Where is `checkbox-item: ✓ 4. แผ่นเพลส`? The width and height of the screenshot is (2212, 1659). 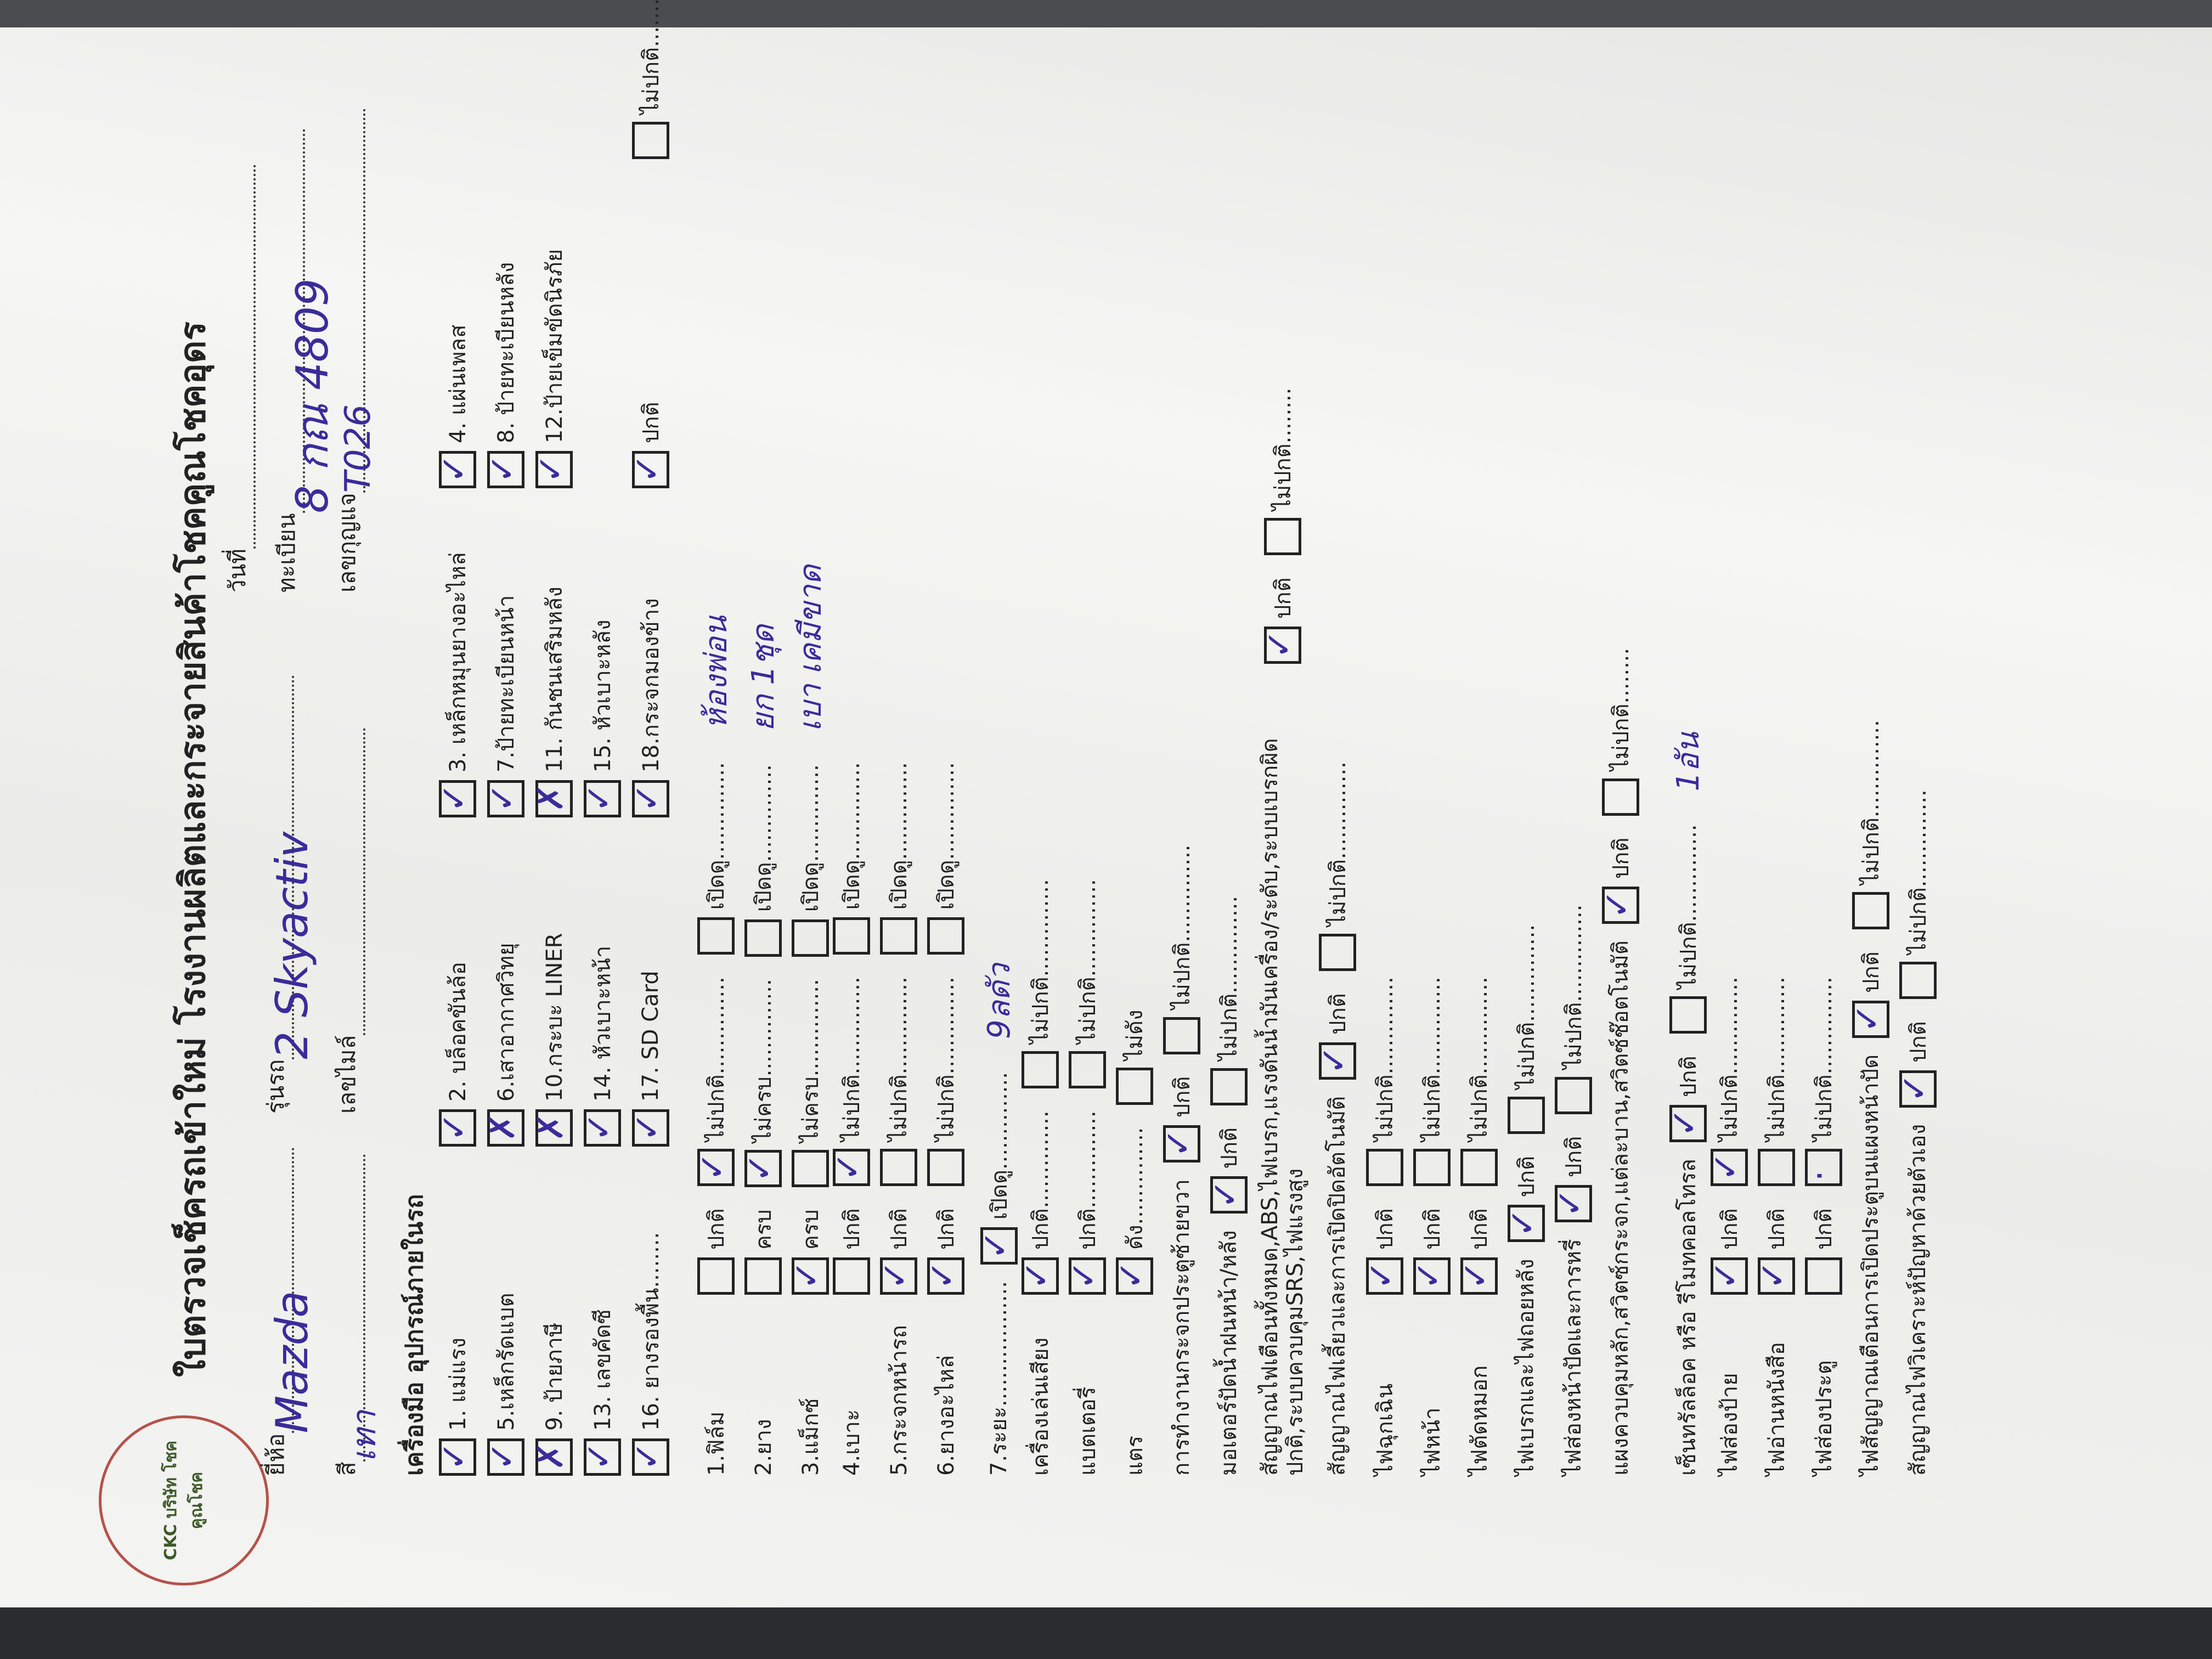 checkbox-item: ✓ 4. แผ่นเพลส is located at coordinates (455, 334).